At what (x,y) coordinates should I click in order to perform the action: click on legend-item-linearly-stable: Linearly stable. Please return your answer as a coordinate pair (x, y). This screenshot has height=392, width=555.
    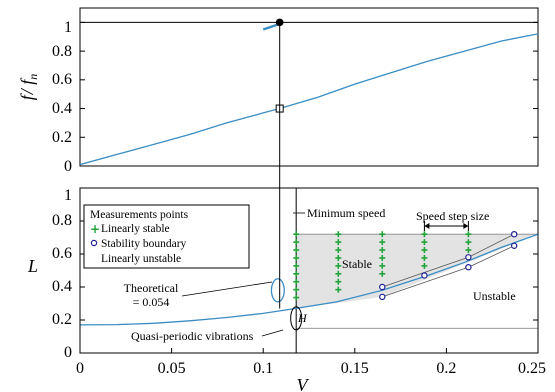
    Looking at the image, I should click on (135, 229).